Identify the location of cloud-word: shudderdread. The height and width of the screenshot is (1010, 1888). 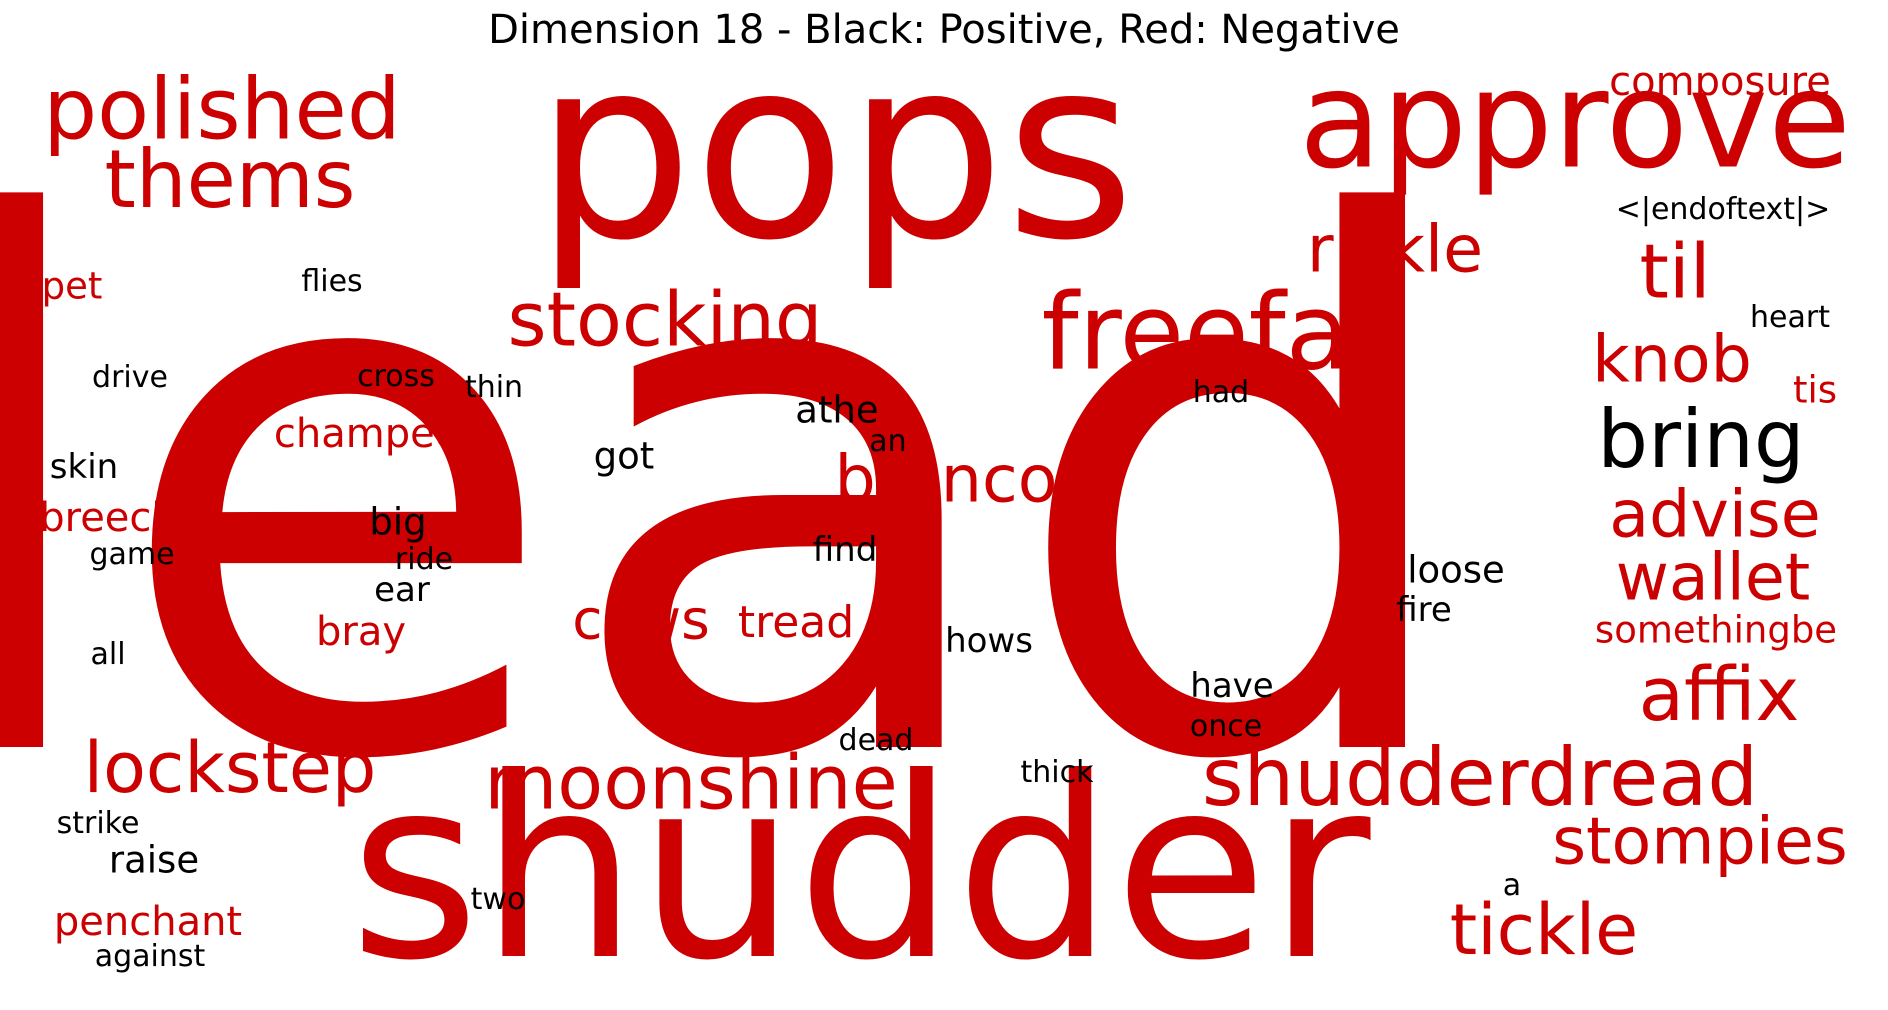
(1480, 777).